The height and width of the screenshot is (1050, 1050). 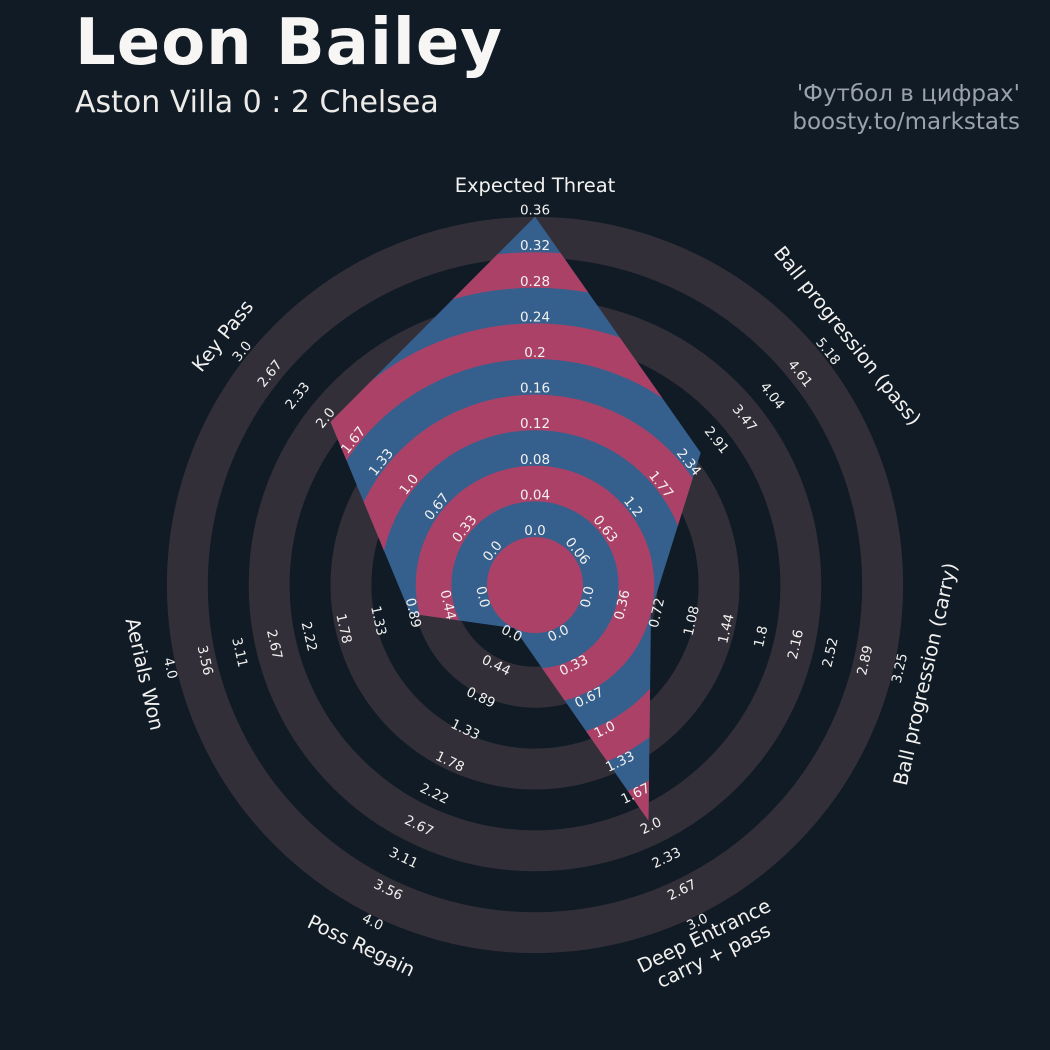 What do you see at coordinates (908, 94) in the screenshot?
I see `credit-channel-name: 'Футбол в цифрах'` at bounding box center [908, 94].